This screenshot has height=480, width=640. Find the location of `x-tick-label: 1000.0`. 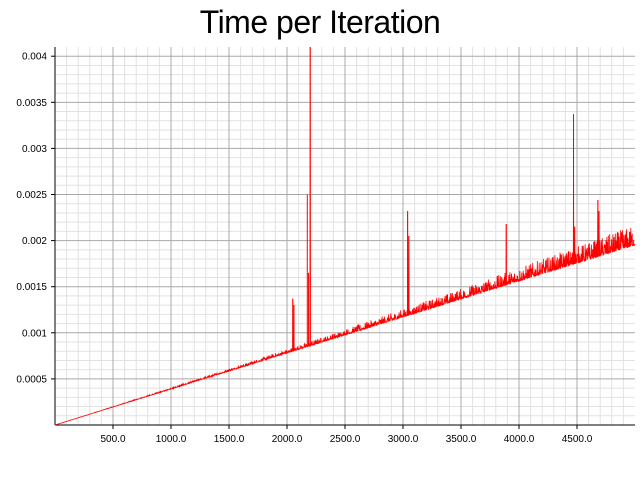

x-tick-label: 1000.0 is located at coordinates (171, 439).